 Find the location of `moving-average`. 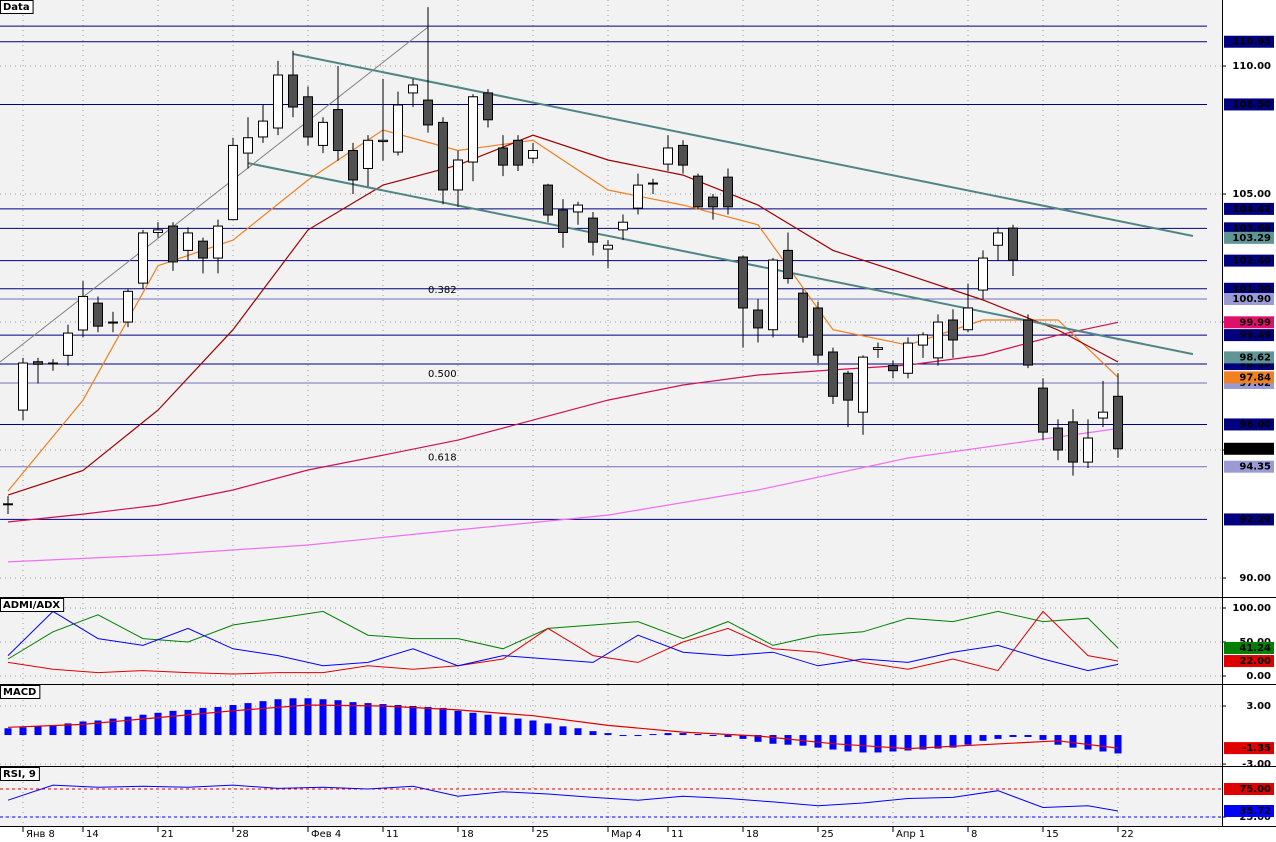

moving-average is located at coordinates (563, 495).